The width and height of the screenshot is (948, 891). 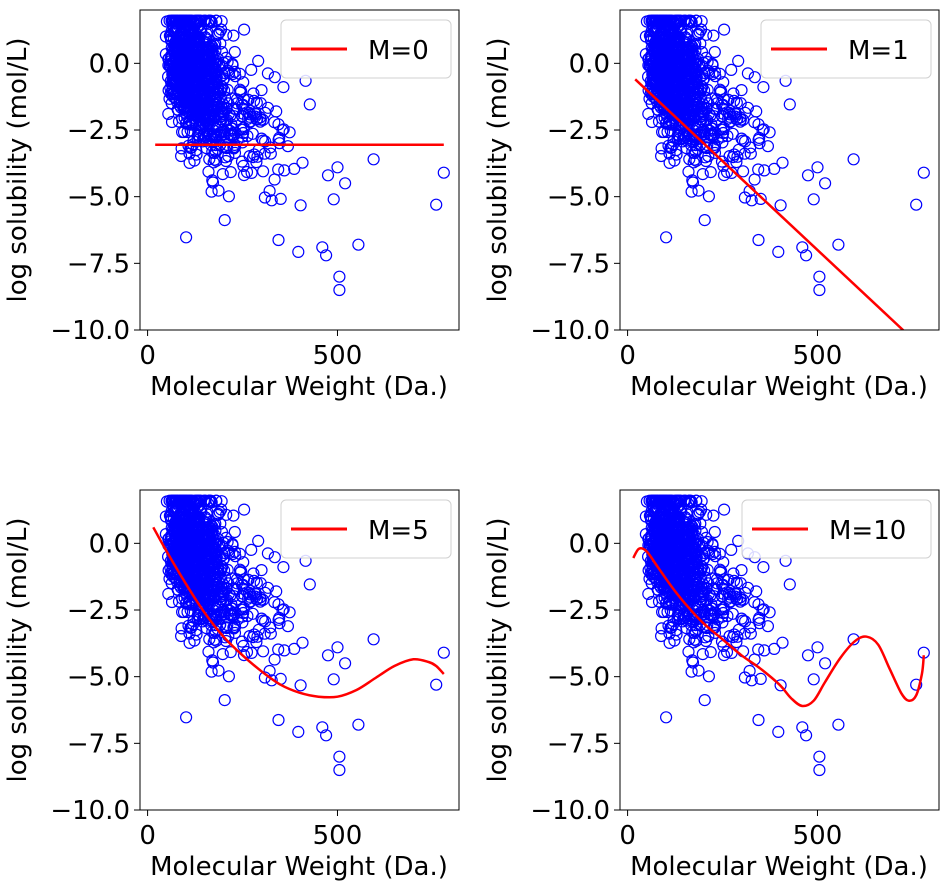 I want to click on y-tick-label: −5.0, so click(x=578, y=678).